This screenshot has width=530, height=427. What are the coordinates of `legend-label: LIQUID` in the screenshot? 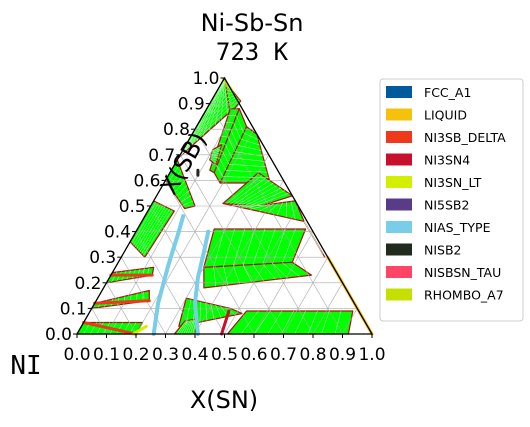 It's located at (445, 115).